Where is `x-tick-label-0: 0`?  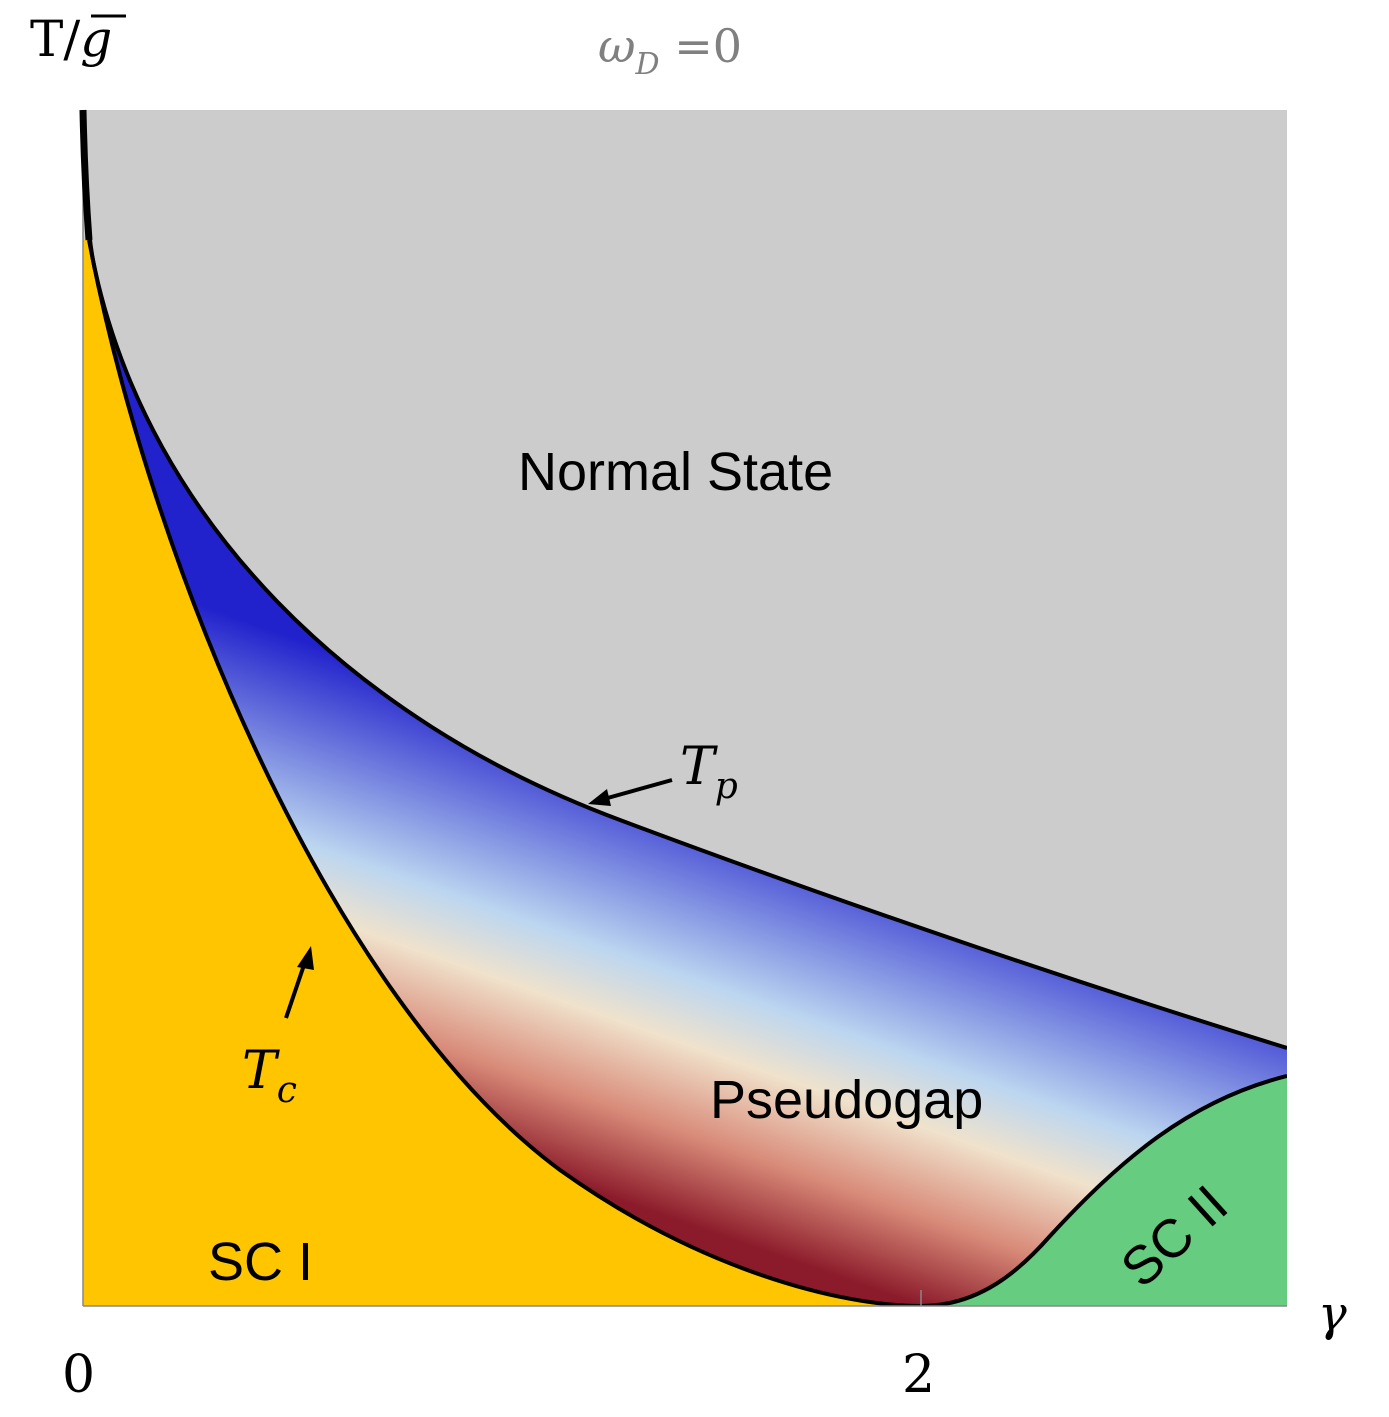 x-tick-label-0: 0 is located at coordinates (78, 1375).